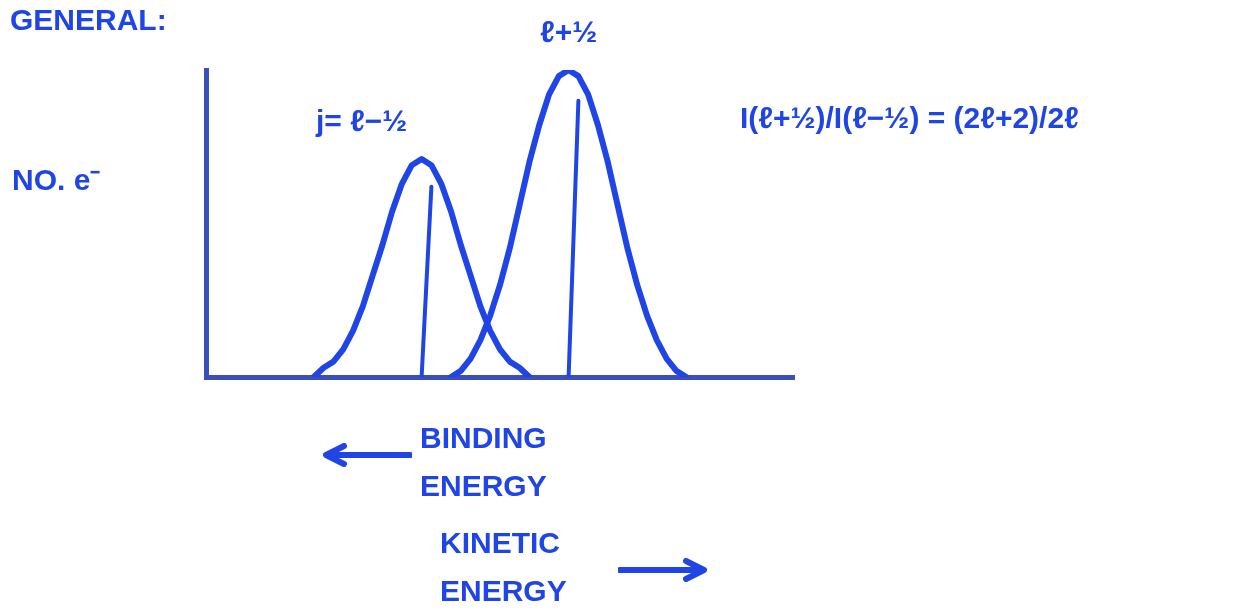  I want to click on text: BINDING ENERGY, so click(483, 462).